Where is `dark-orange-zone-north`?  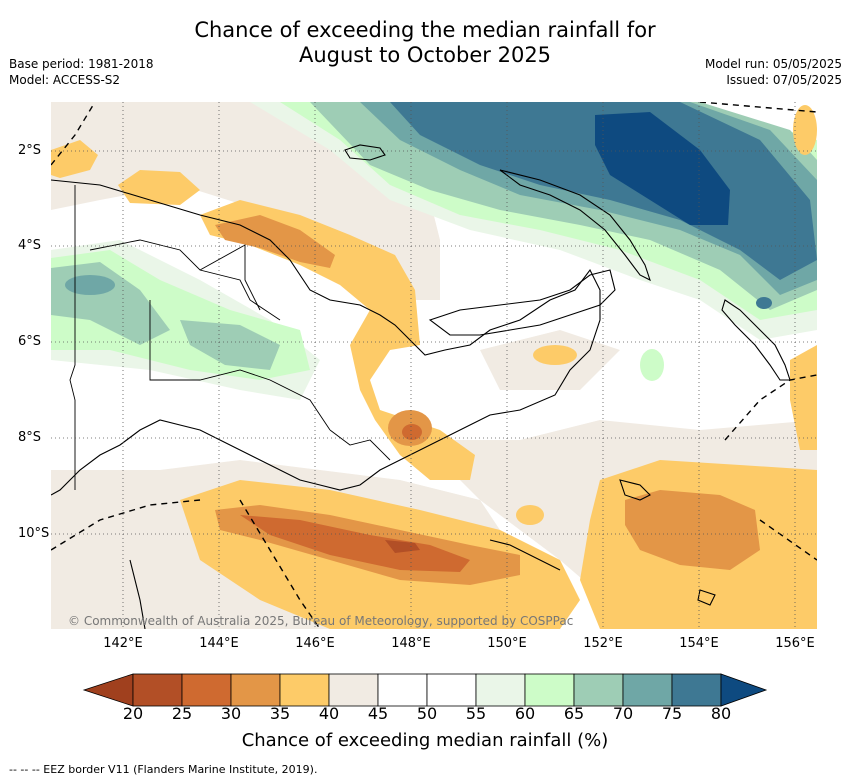
dark-orange-zone-north is located at coordinates (275, 241).